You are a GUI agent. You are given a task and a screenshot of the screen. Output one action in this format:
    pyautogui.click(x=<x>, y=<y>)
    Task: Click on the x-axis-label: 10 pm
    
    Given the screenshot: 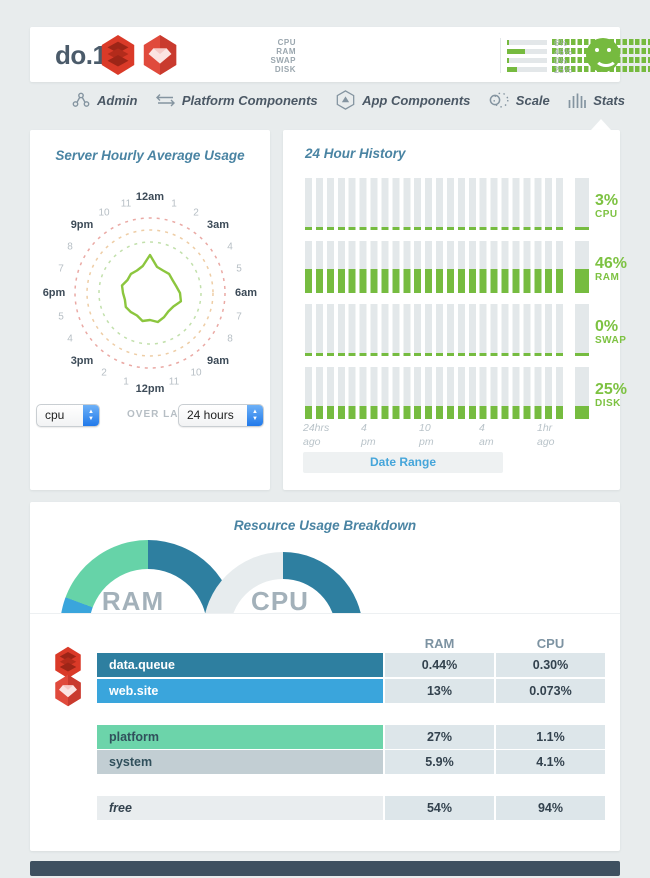 What is the action you would take?
    pyautogui.click(x=426, y=435)
    